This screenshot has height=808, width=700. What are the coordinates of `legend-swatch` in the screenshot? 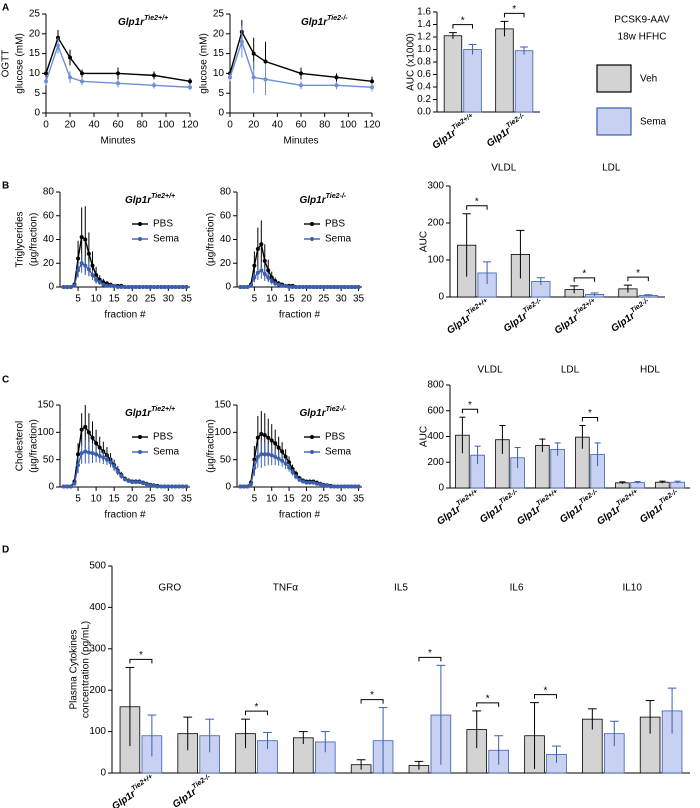 It's located at (614, 78).